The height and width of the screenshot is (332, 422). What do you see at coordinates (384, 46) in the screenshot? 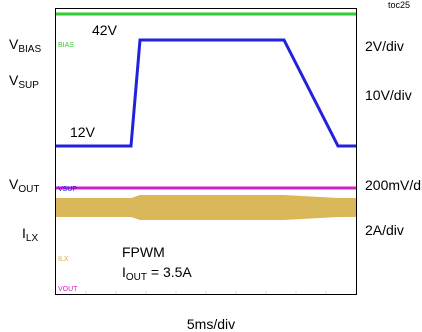
I see `vbias-scale: 2V/div` at bounding box center [384, 46].